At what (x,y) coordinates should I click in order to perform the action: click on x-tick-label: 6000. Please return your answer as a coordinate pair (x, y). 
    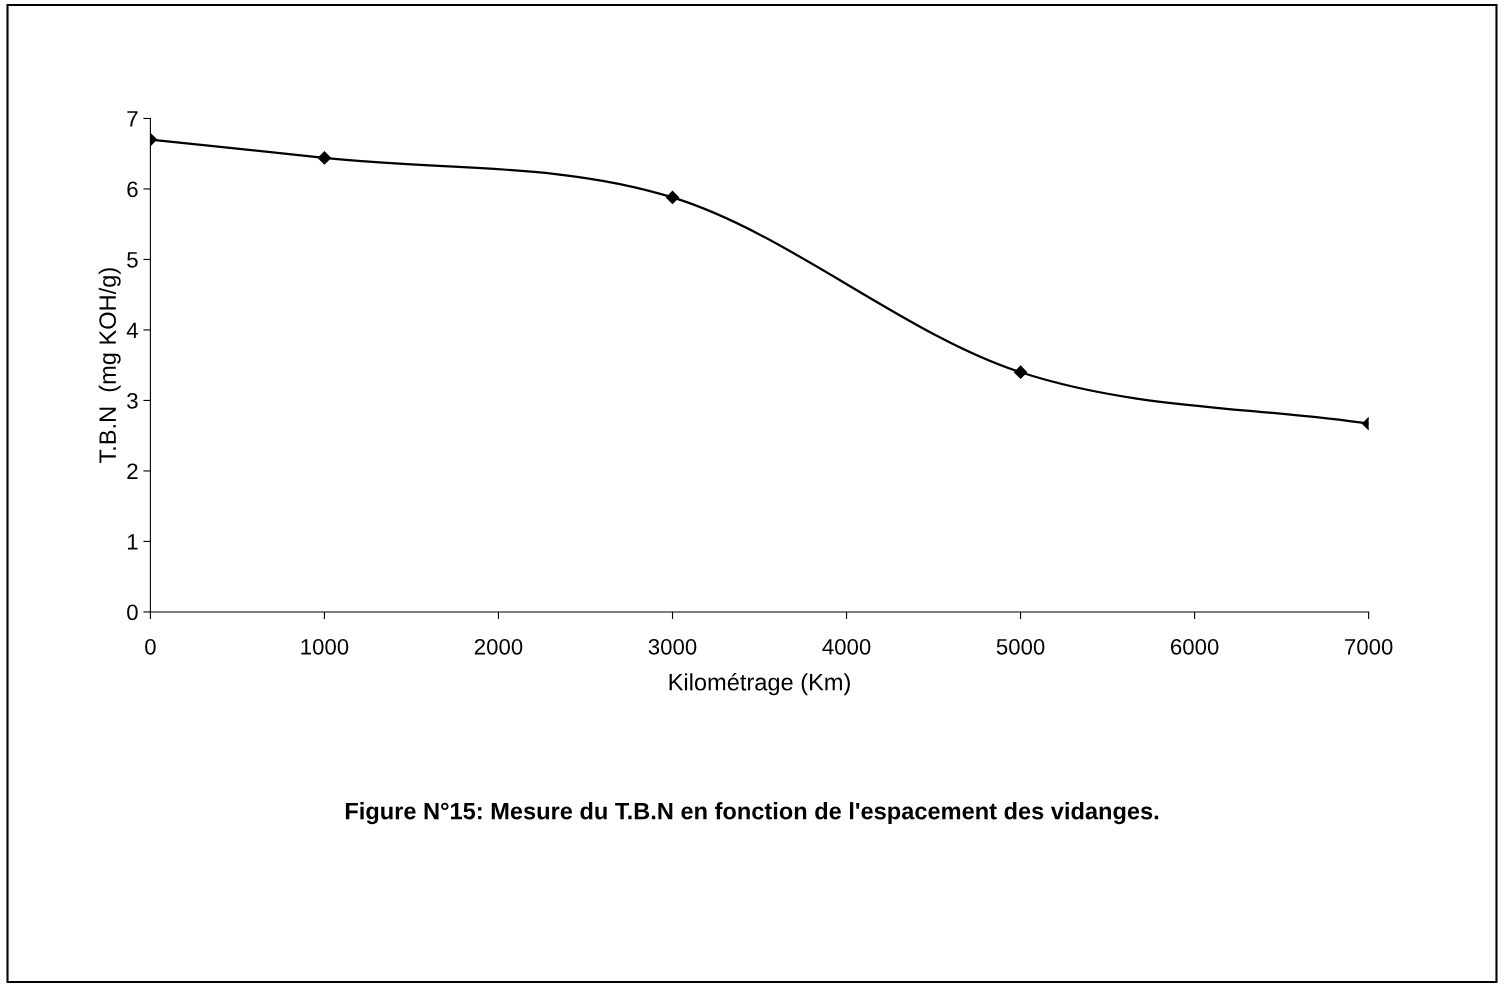
    Looking at the image, I should click on (1195, 646).